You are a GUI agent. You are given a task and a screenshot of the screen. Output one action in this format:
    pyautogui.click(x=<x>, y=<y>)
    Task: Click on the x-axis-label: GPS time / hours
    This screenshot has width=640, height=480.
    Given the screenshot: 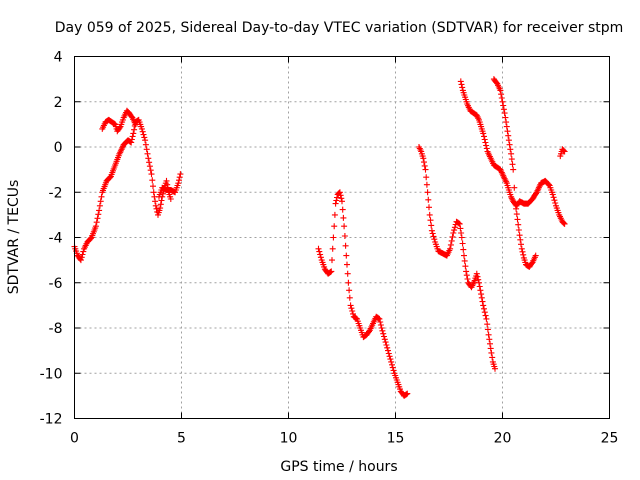 What is the action you would take?
    pyautogui.click(x=338, y=467)
    